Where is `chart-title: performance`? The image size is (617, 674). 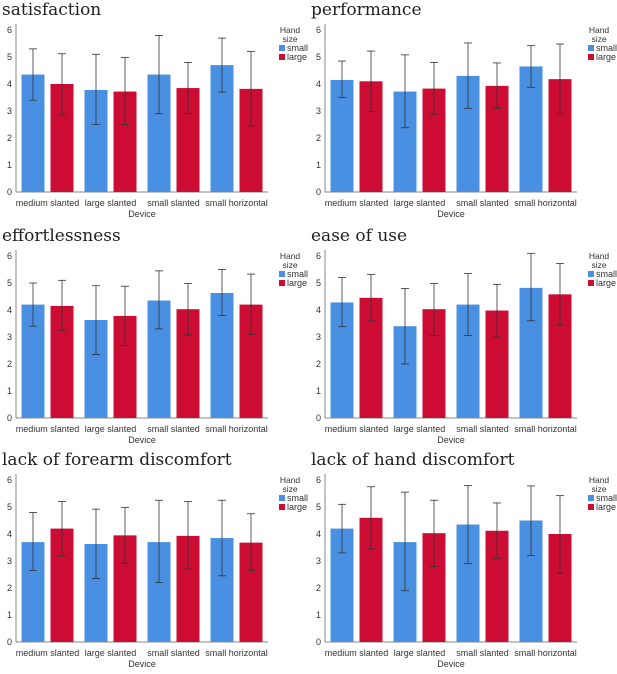 chart-title: performance is located at coordinates (366, 10).